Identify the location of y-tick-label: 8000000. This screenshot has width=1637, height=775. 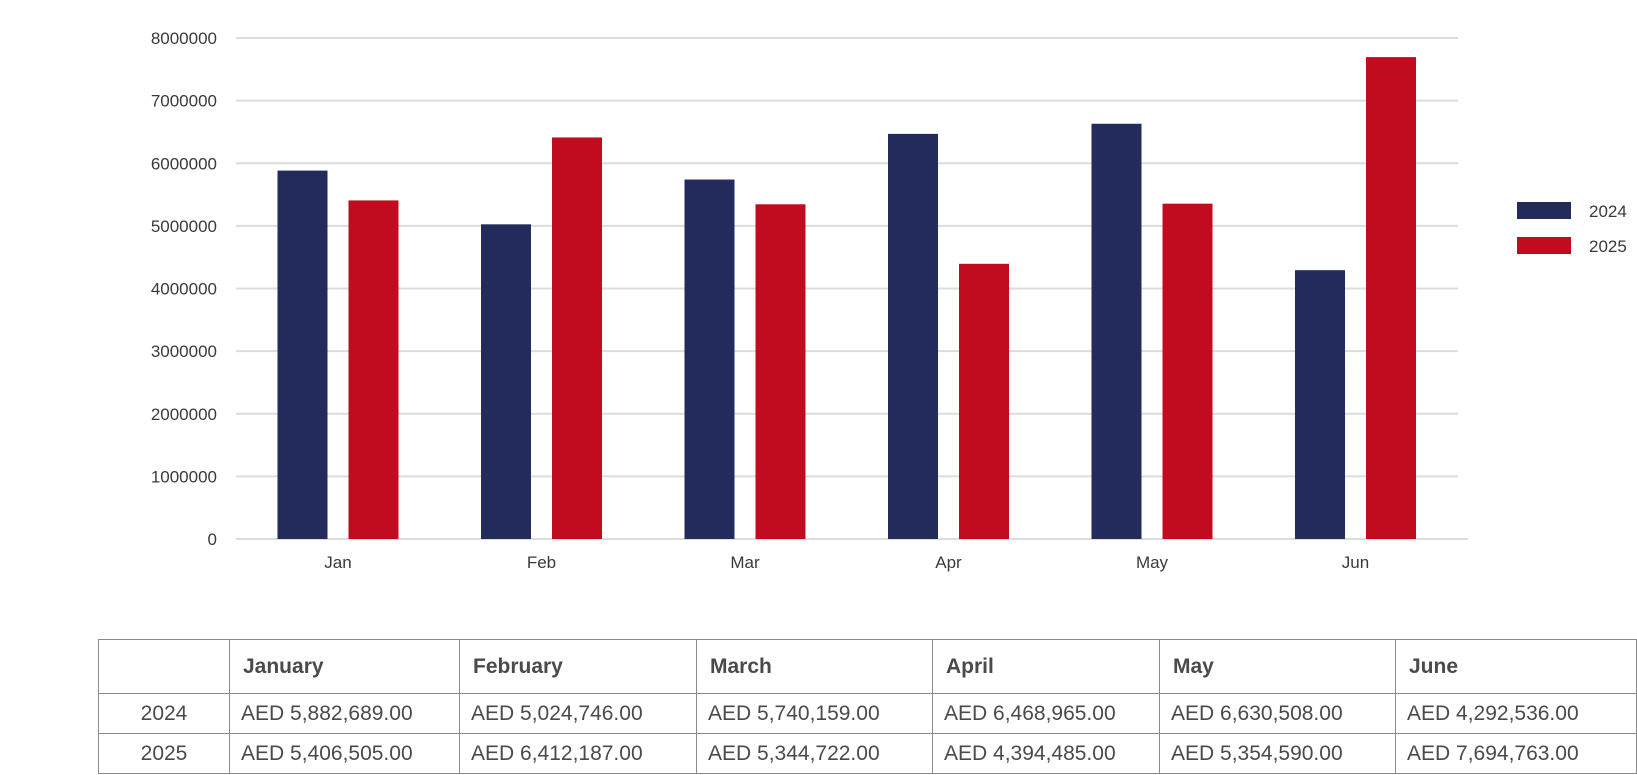
(184, 38).